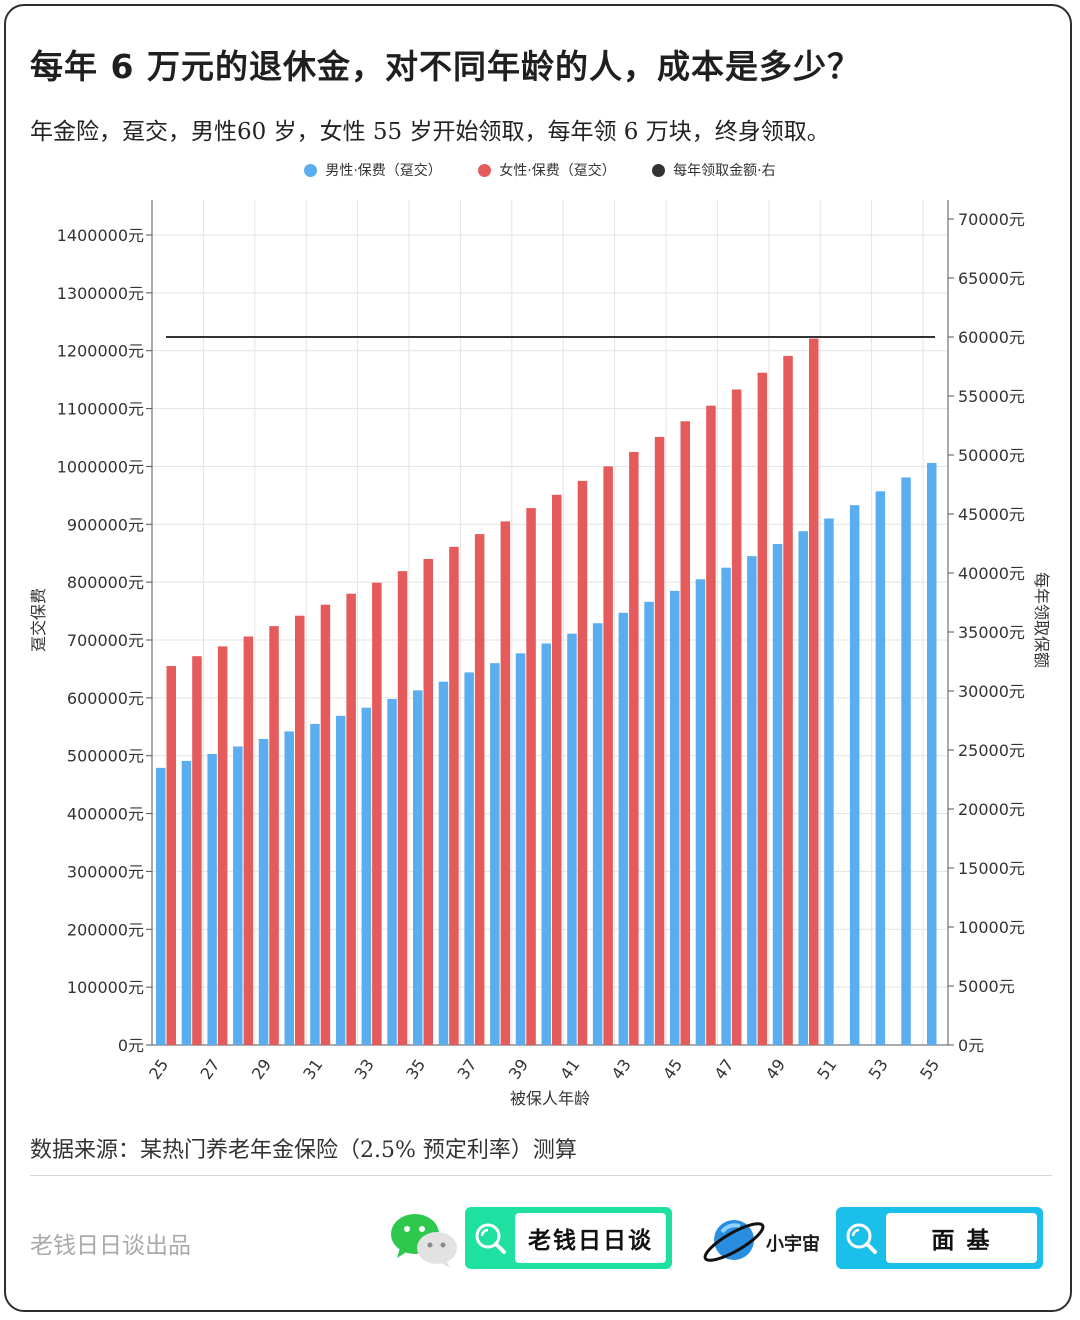 The image size is (1080, 1320). Describe the element at coordinates (105, 524) in the screenshot. I see `y-tick-label: 900000元` at that location.